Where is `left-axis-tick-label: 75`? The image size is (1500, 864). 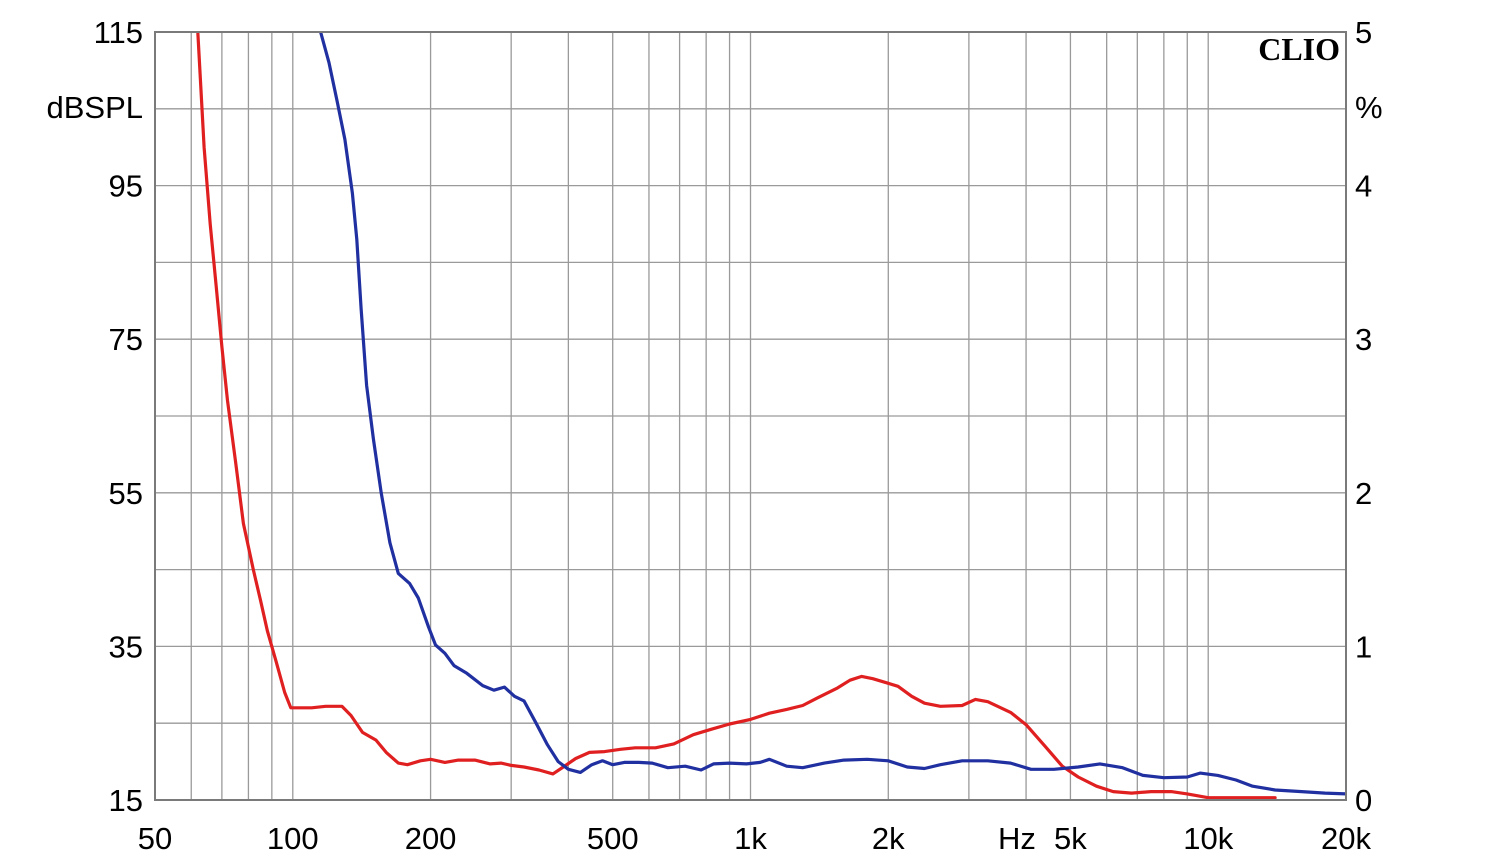
left-axis-tick-label: 75 is located at coordinates (126, 339).